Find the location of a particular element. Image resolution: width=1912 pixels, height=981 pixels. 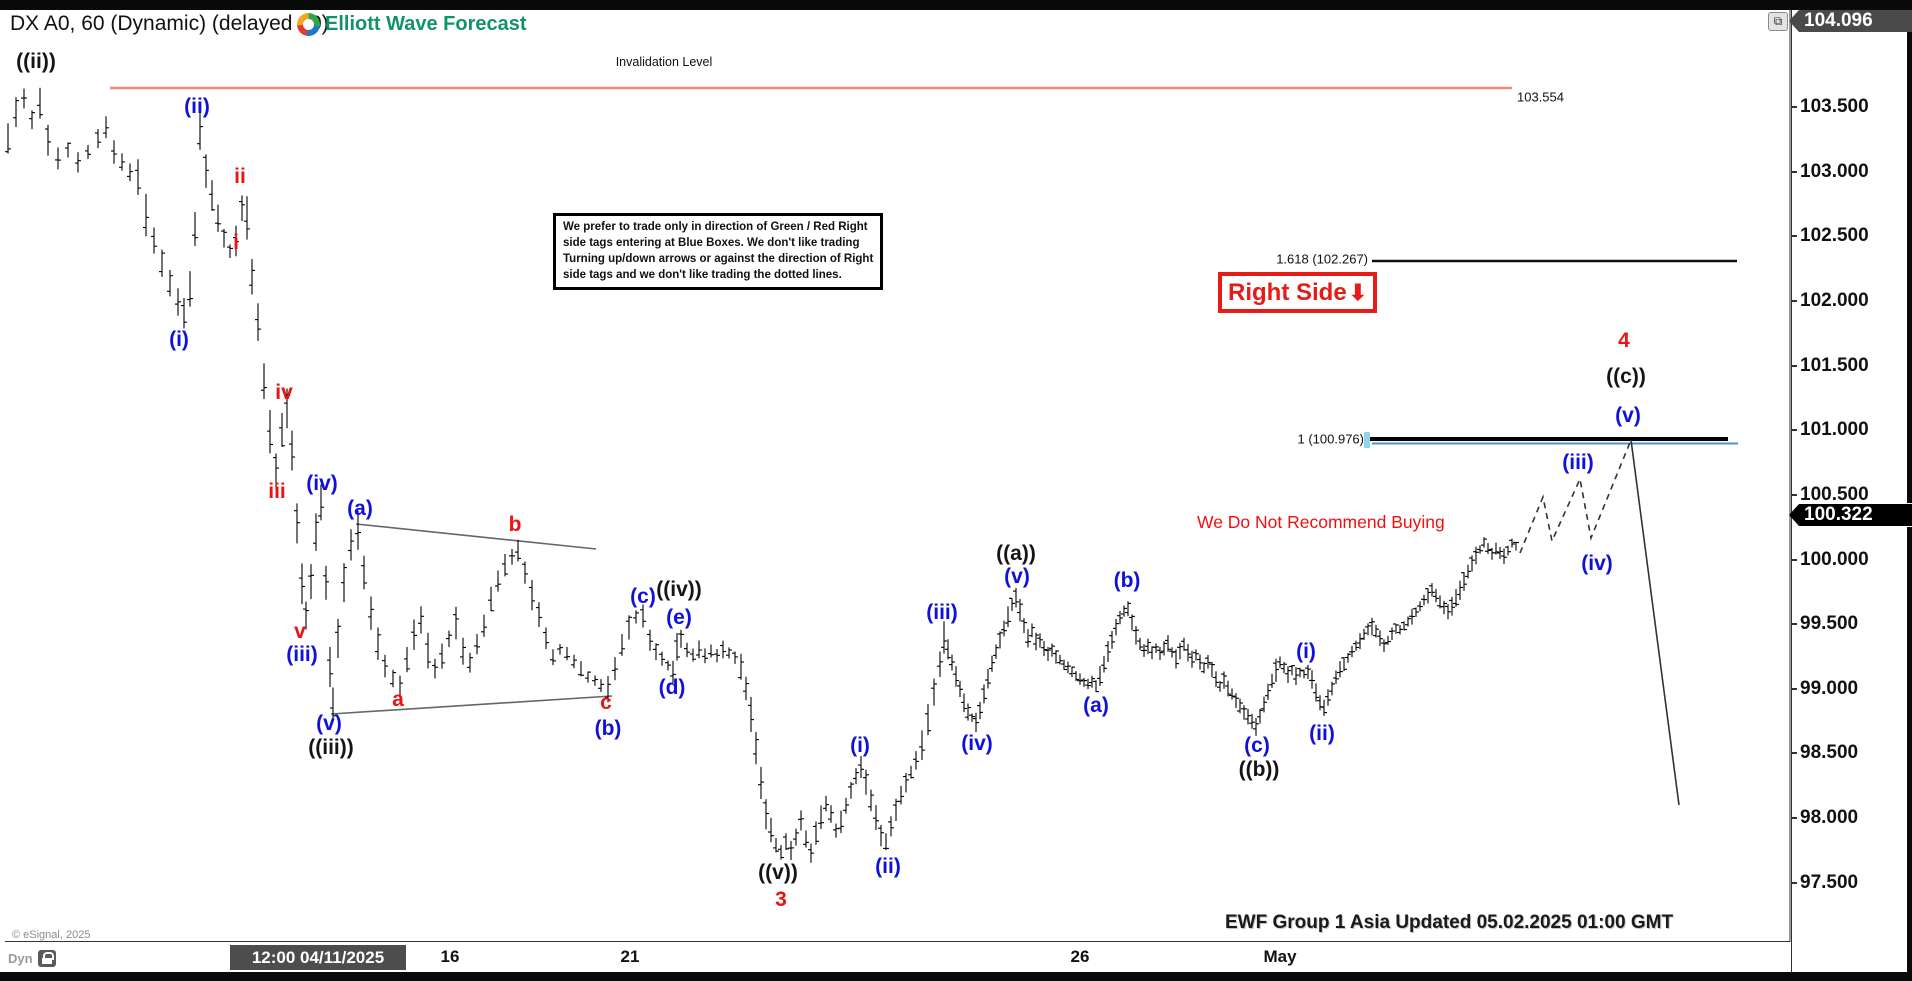

window-right-strip is located at coordinates (1909, 491).